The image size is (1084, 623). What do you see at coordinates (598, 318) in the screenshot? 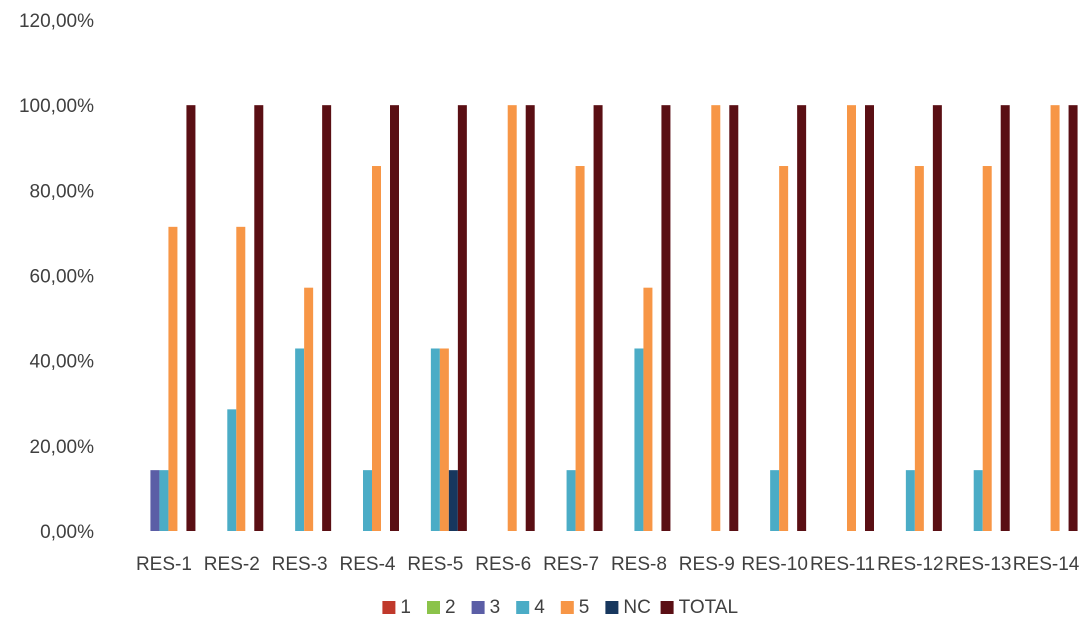
I see `bar-res-7-series-total` at bounding box center [598, 318].